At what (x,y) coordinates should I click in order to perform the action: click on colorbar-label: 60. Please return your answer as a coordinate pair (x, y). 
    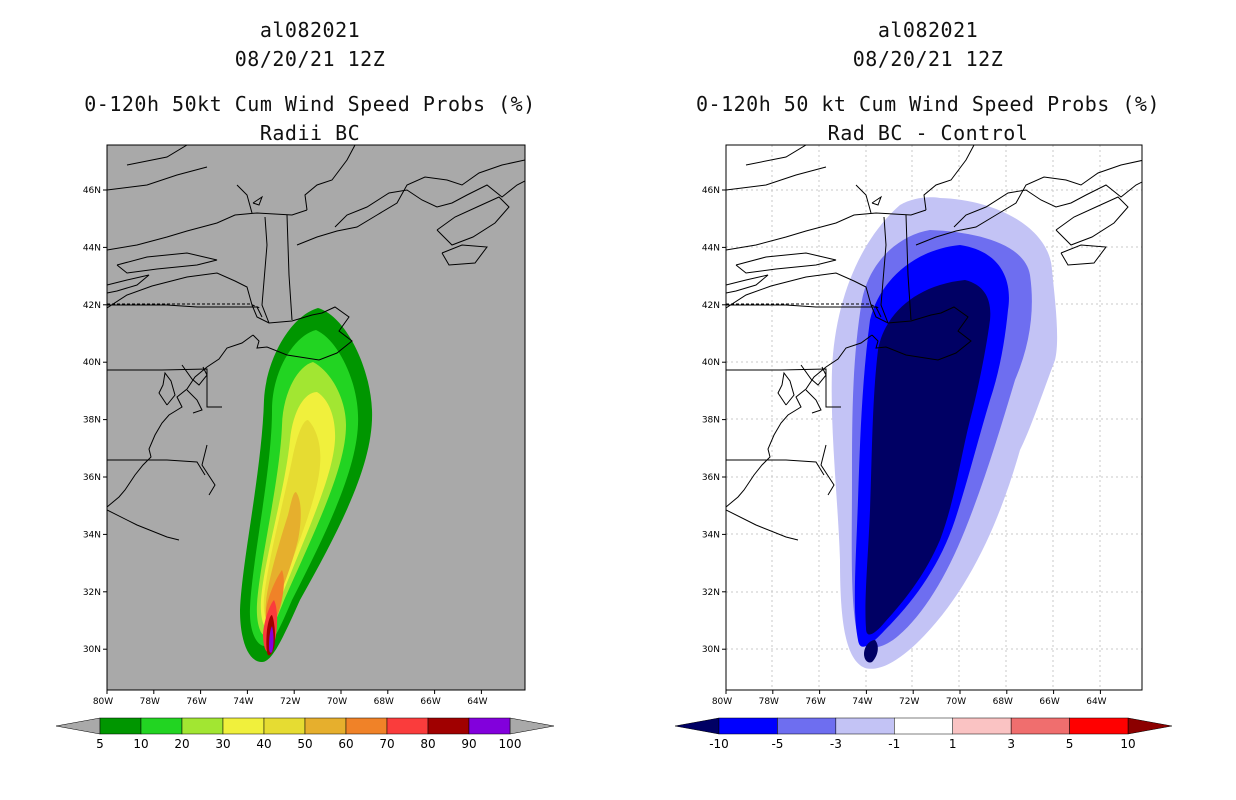
    Looking at the image, I should click on (345, 744).